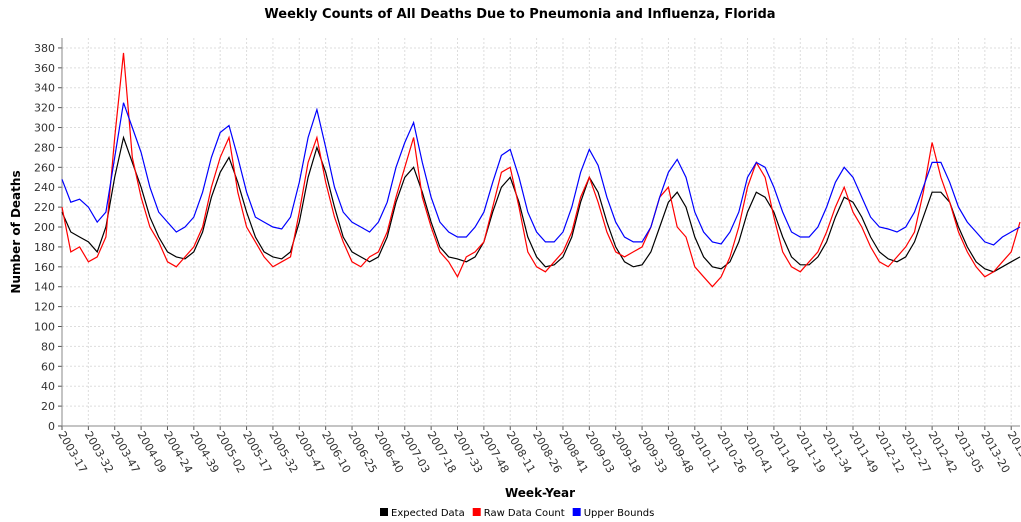  Describe the element at coordinates (44, 108) in the screenshot. I see `y-tick-label: 320` at that location.